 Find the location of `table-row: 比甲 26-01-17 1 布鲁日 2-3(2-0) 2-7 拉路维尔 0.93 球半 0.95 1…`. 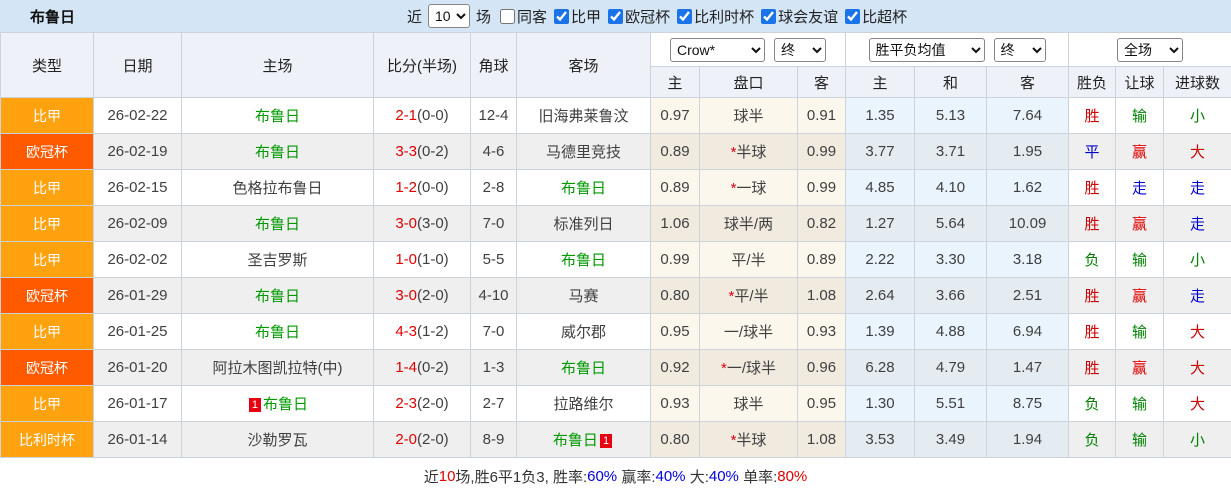

table-row: 比甲 26-01-17 1 布鲁日 2-3(2-0) 2-7 拉路维尔 0.93 球半 0.95 1… is located at coordinates (615, 403).